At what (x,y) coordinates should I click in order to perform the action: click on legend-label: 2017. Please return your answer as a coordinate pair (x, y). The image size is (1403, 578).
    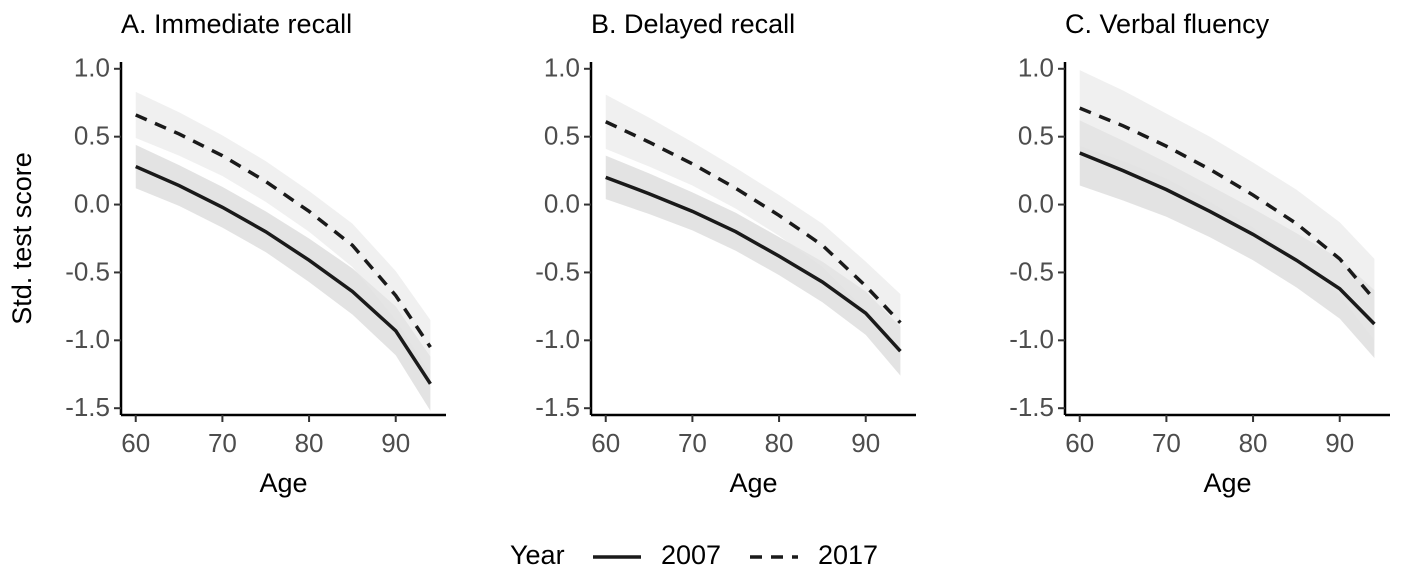
    Looking at the image, I should click on (848, 555).